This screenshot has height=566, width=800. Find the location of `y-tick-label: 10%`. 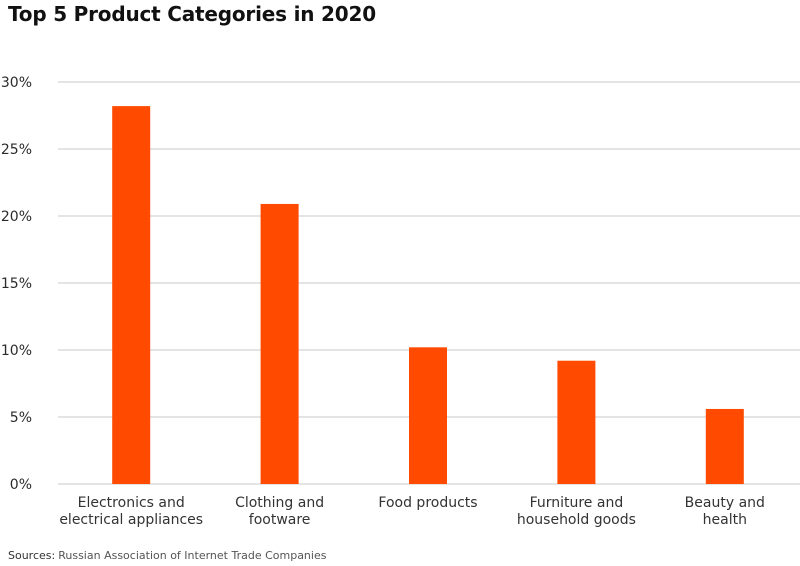

y-tick-label: 10% is located at coordinates (16, 351).